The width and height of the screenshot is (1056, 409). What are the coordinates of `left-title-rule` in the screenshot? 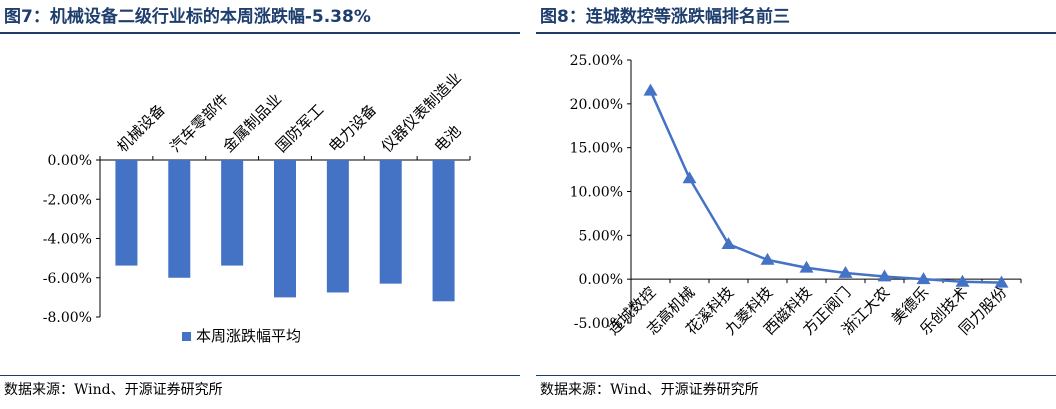 It's located at (260, 33).